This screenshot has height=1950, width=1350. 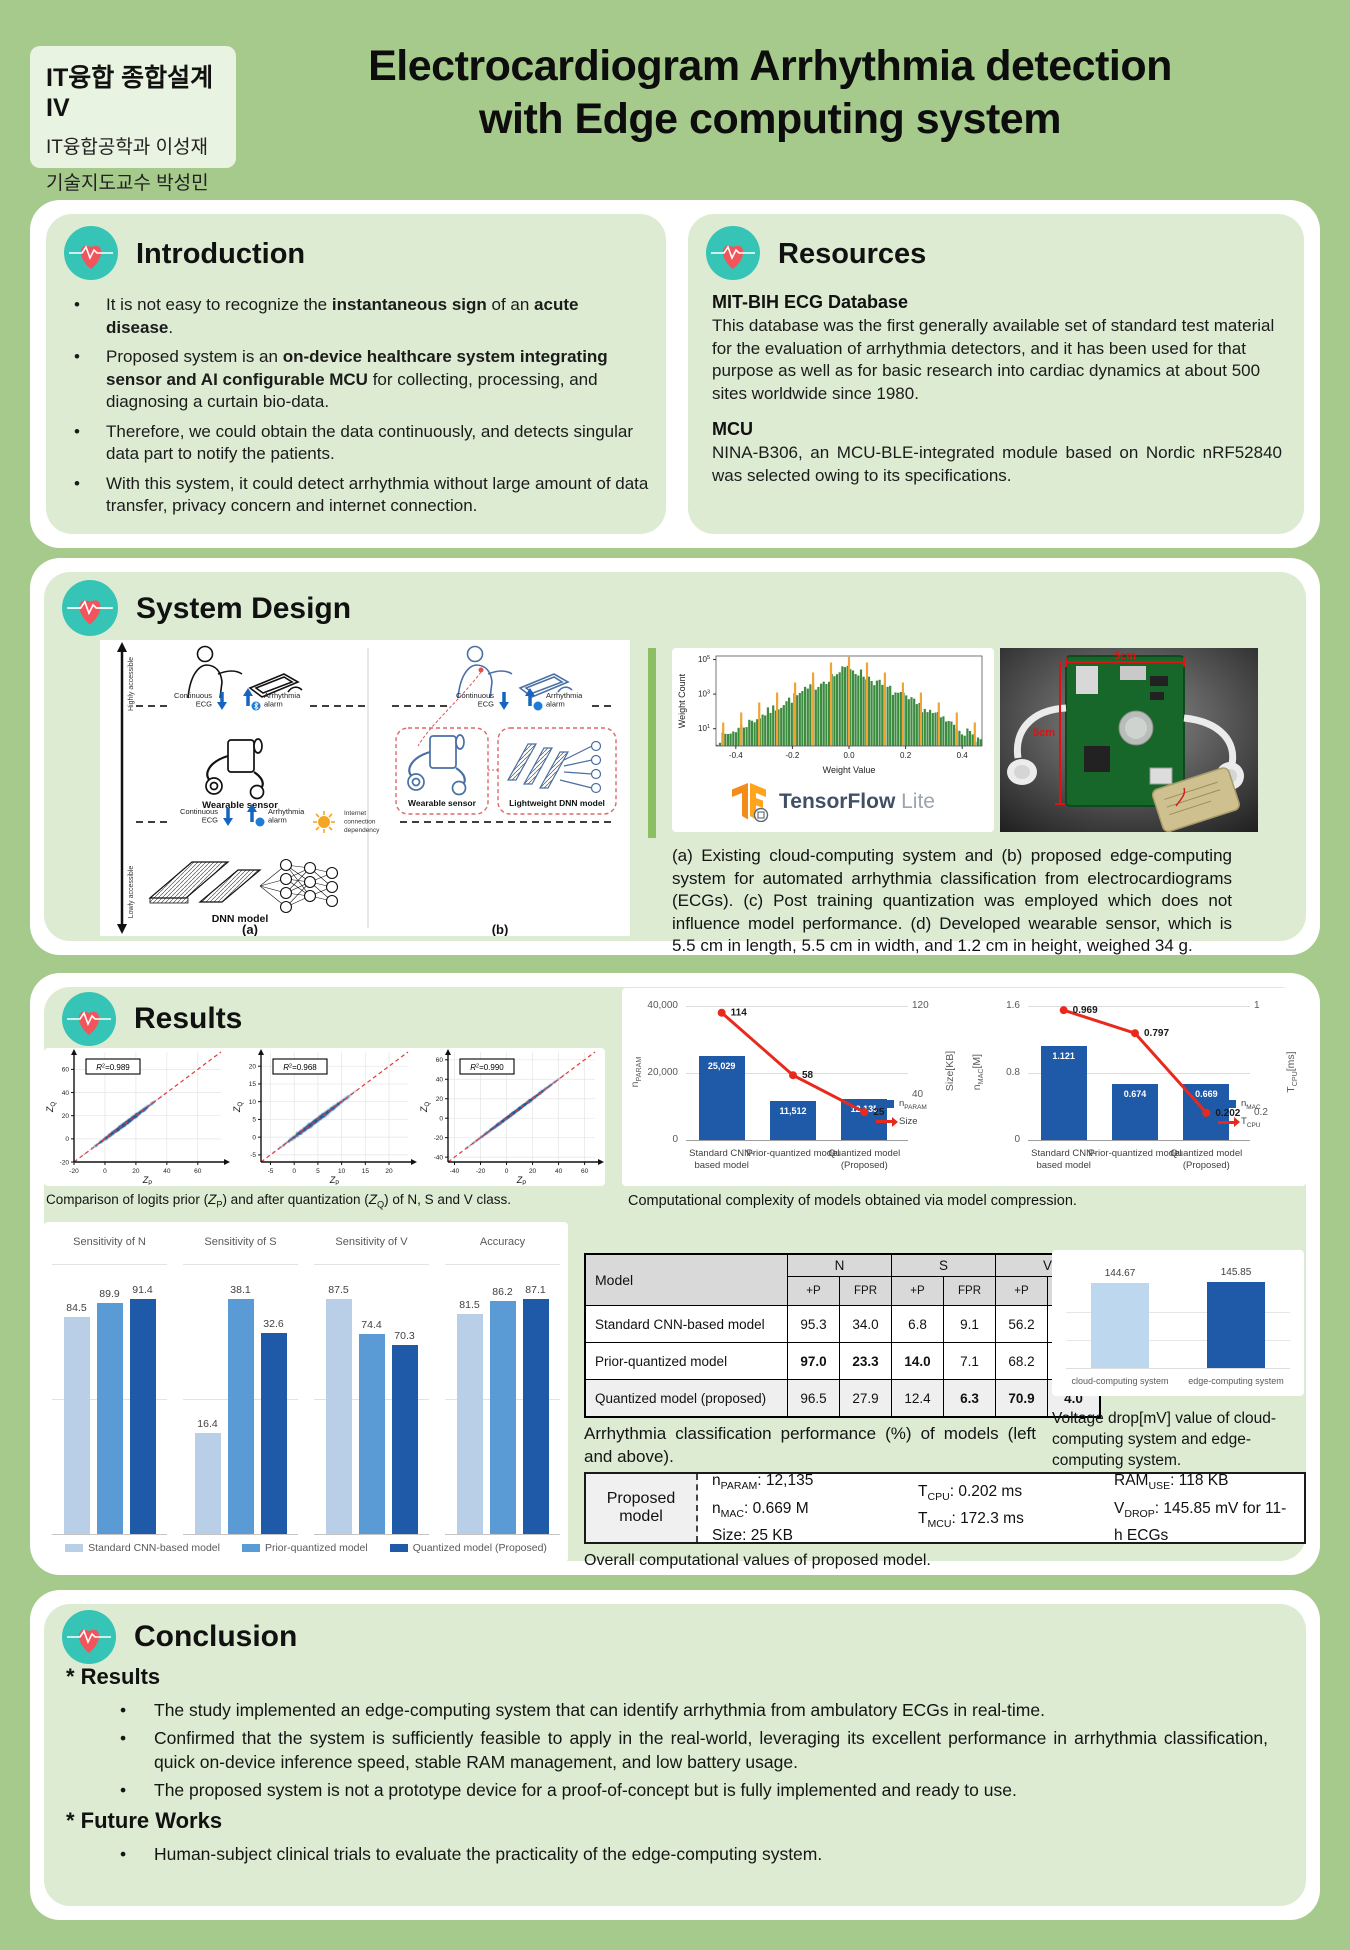 What do you see at coordinates (554, 767) in the screenshot?
I see `lightweight-dnn-icon` at bounding box center [554, 767].